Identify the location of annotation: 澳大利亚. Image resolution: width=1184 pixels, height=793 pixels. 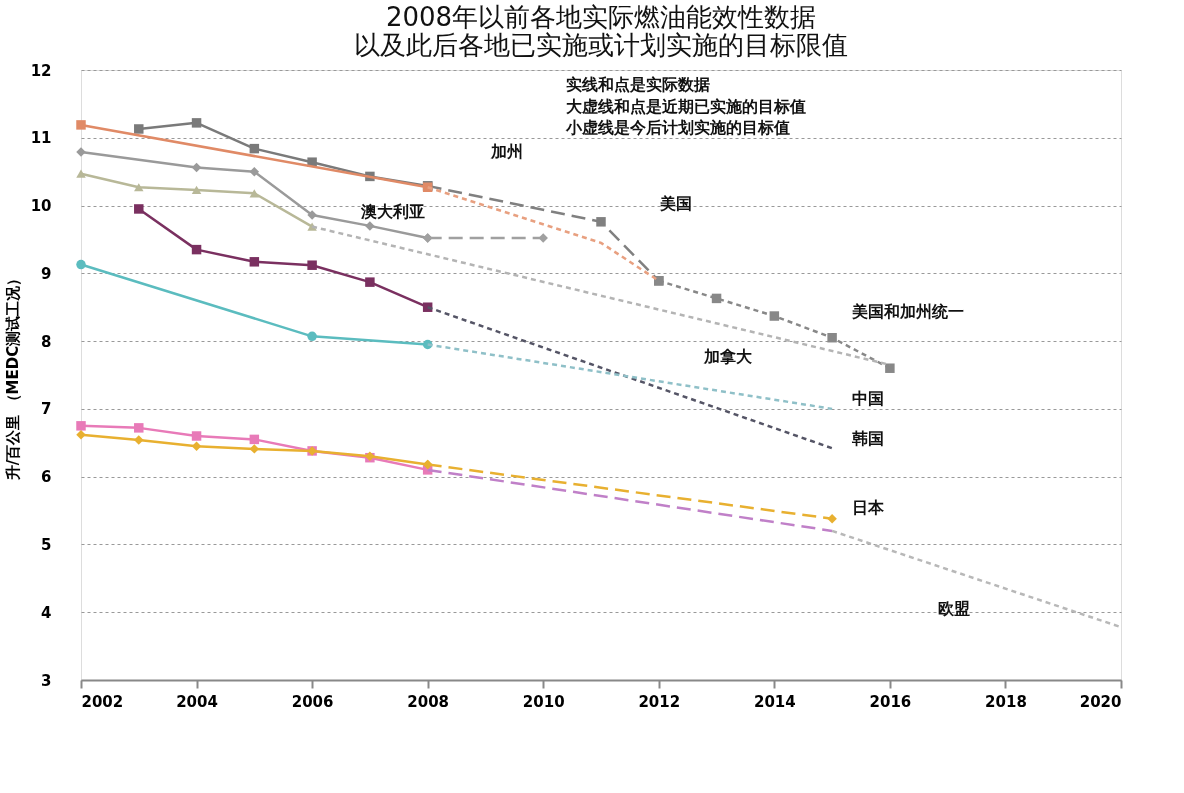
(392, 212).